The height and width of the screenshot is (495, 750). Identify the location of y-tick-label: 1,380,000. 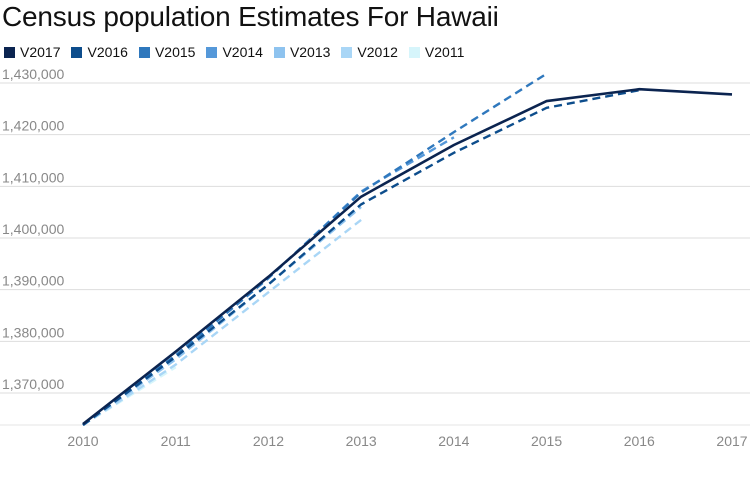
(33, 332).